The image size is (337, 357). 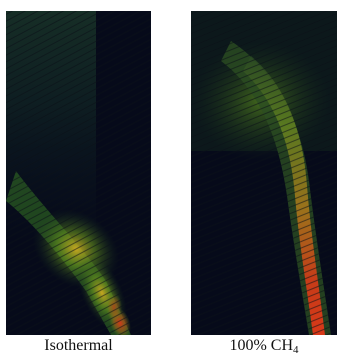 I want to click on ch4-caption-main: 100% CH, so click(x=261, y=345).